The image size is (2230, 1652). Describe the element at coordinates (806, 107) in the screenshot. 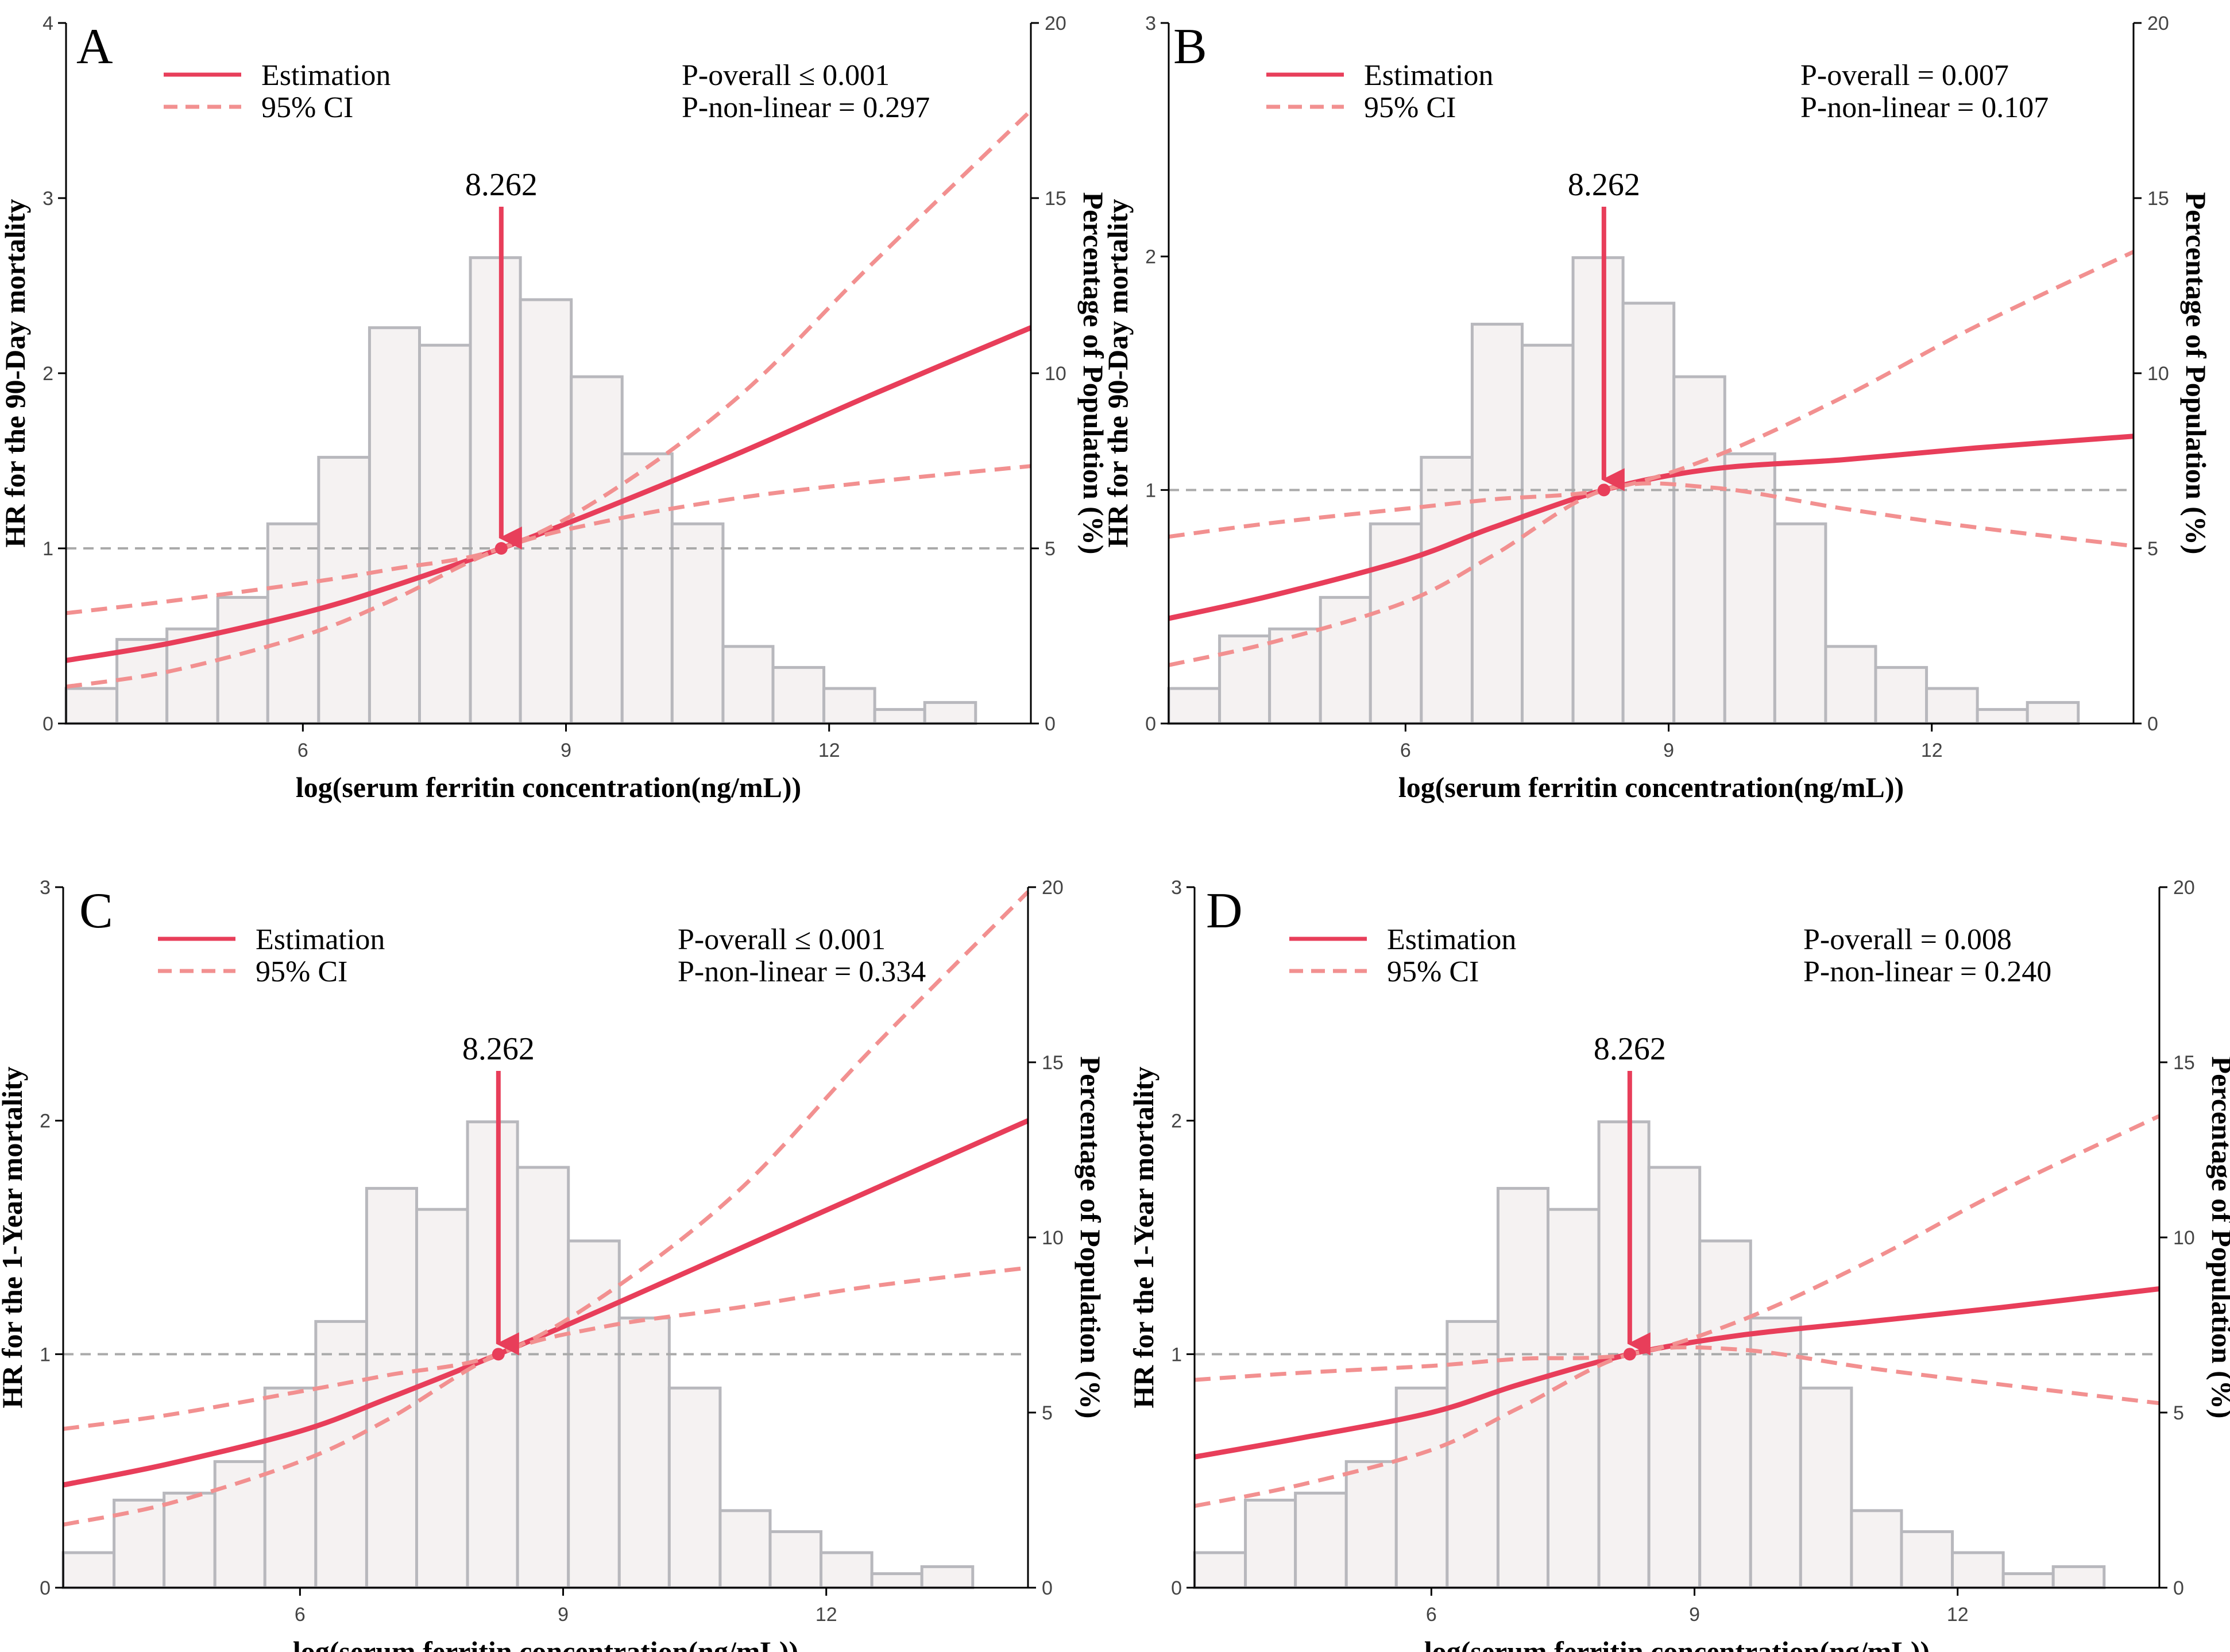

I see `p-nonlinear: P-non-linear = 0.297` at that location.